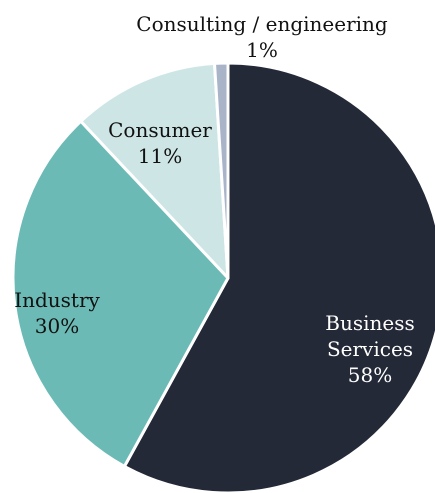 The image size is (435, 493). What do you see at coordinates (221, 170) in the screenshot?
I see `pie-slice-consulting-engineering` at bounding box center [221, 170].